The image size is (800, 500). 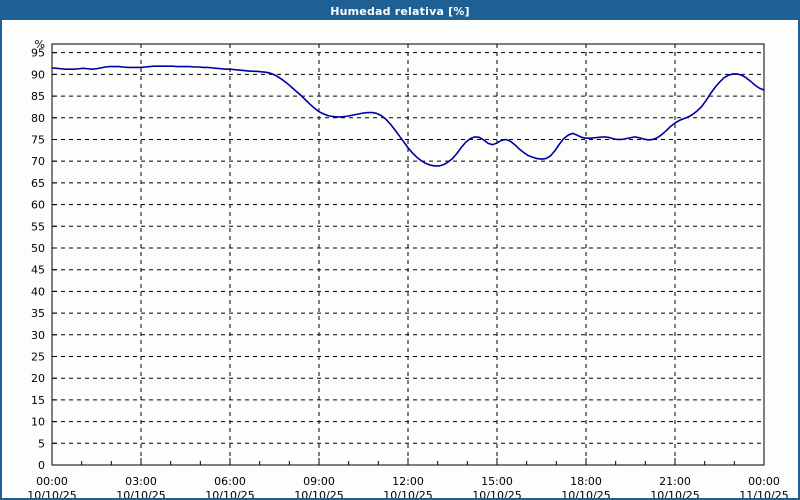 I want to click on y-tick-label: 65, so click(x=38, y=183).